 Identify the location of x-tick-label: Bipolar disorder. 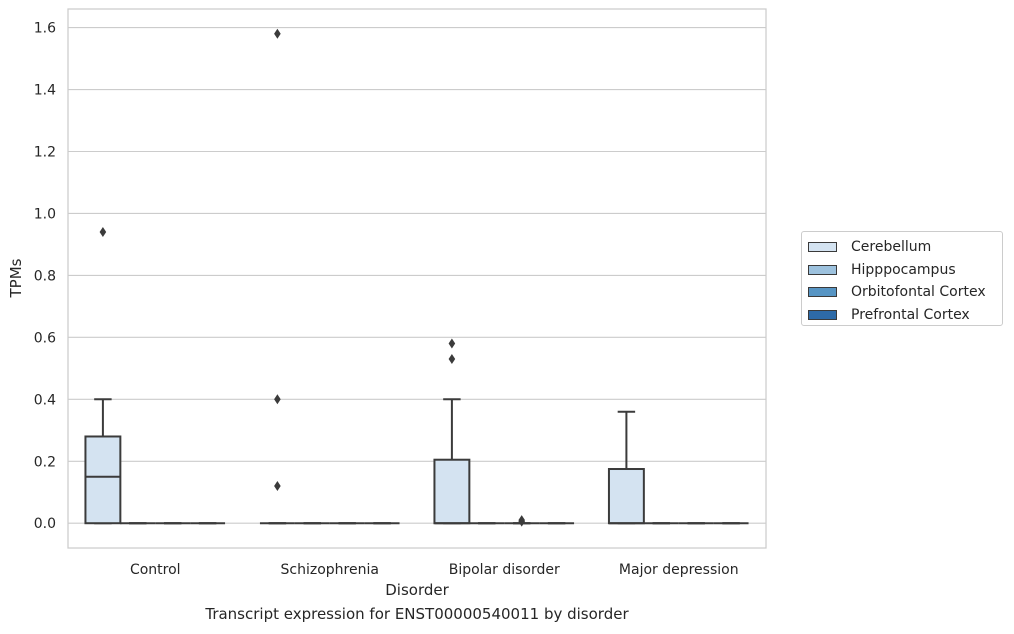
(504, 570).